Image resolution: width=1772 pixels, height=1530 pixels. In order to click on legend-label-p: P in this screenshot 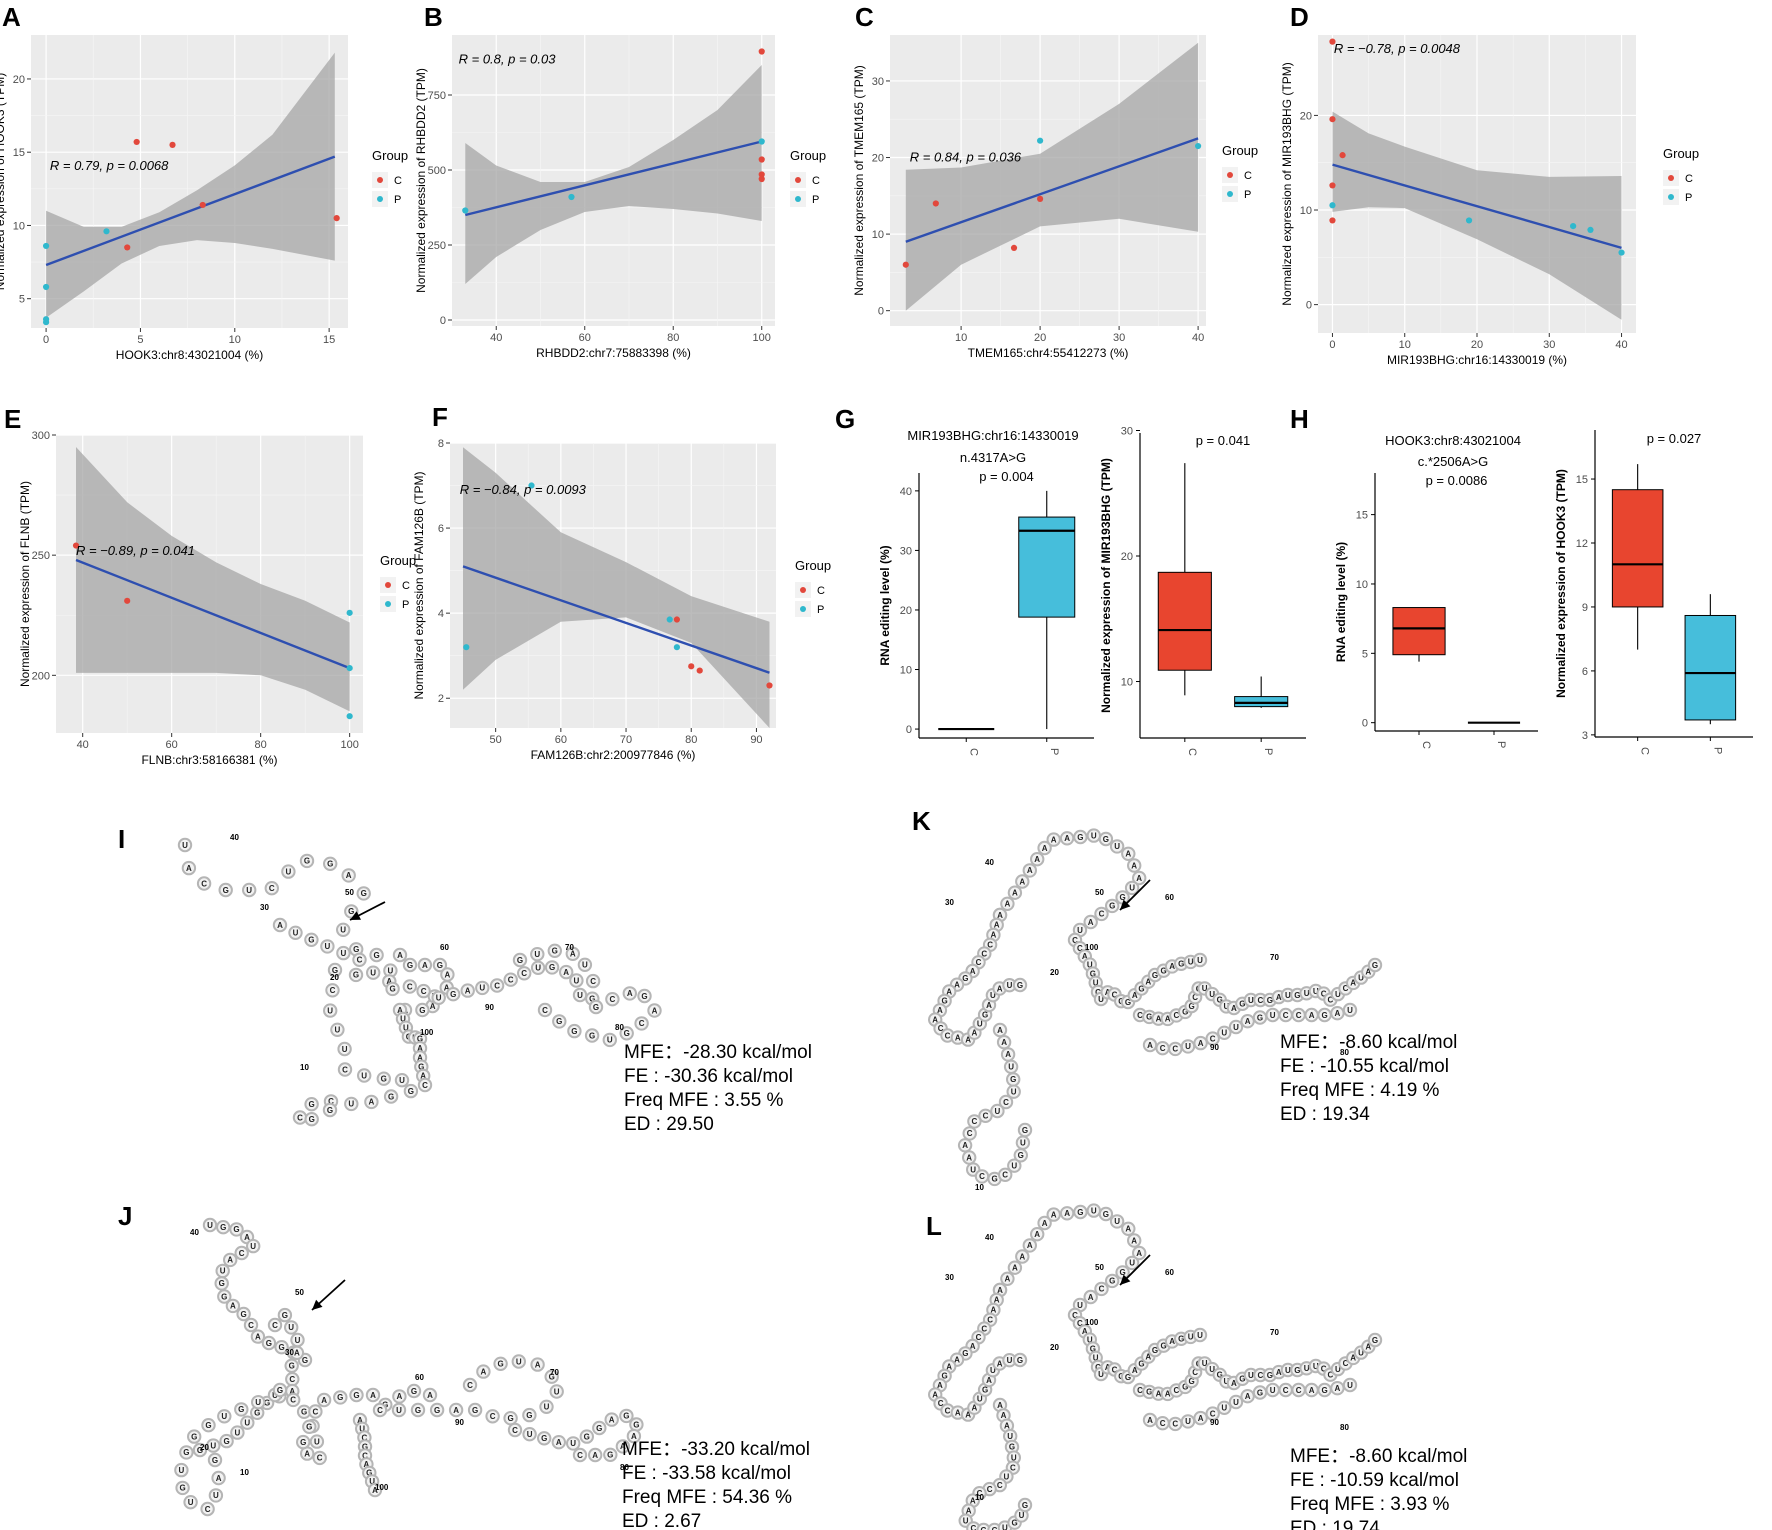, I will do `click(397, 200)`.